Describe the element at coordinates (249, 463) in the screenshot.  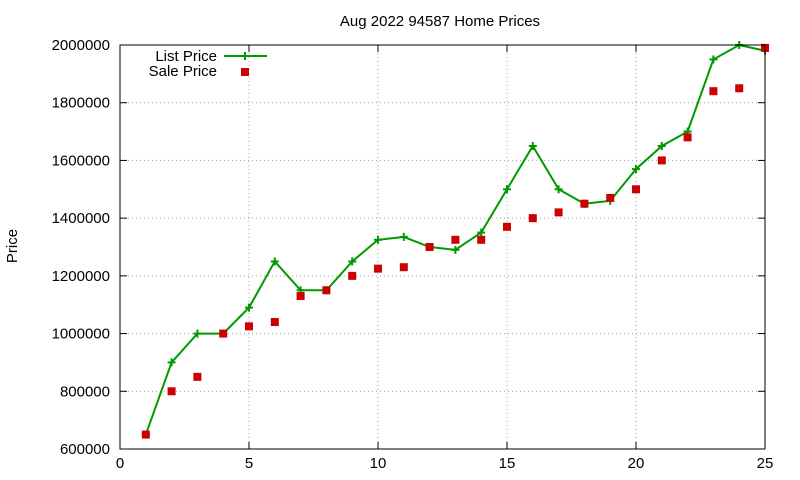
I see `x-tick-label: 5` at that location.